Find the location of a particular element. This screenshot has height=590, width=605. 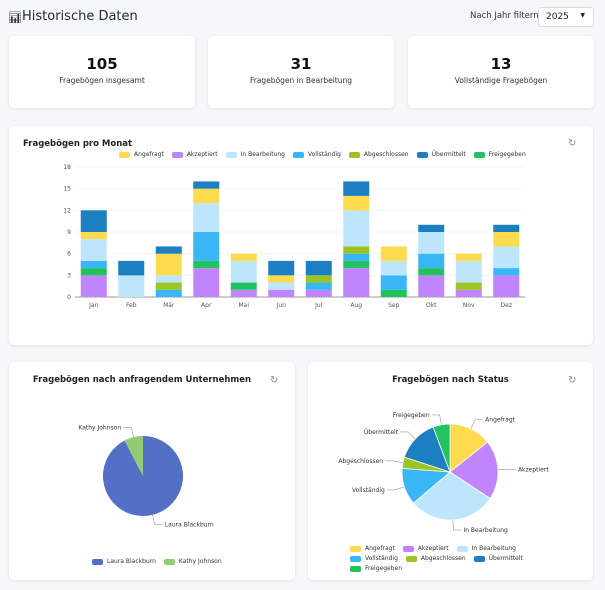

legend-item: Kathy Johnson is located at coordinates (192, 561).